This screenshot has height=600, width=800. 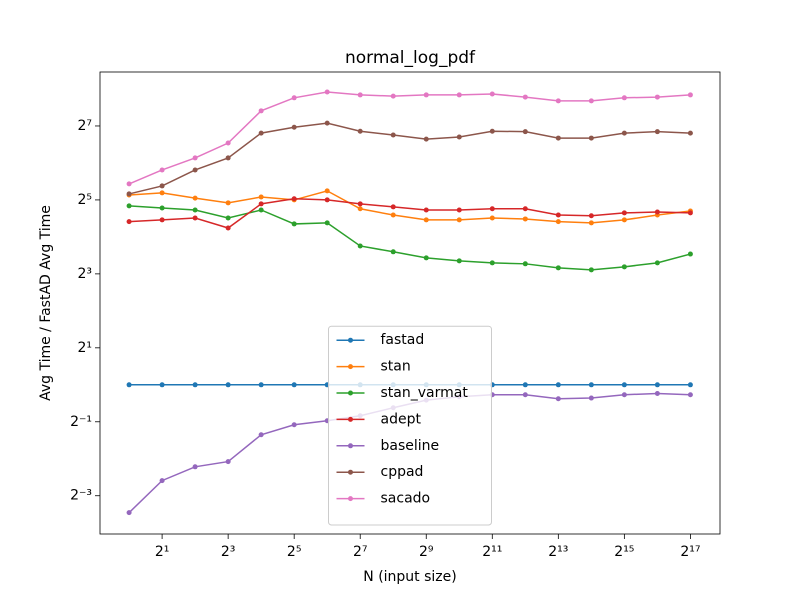 I want to click on legend-label: adept, so click(x=401, y=419).